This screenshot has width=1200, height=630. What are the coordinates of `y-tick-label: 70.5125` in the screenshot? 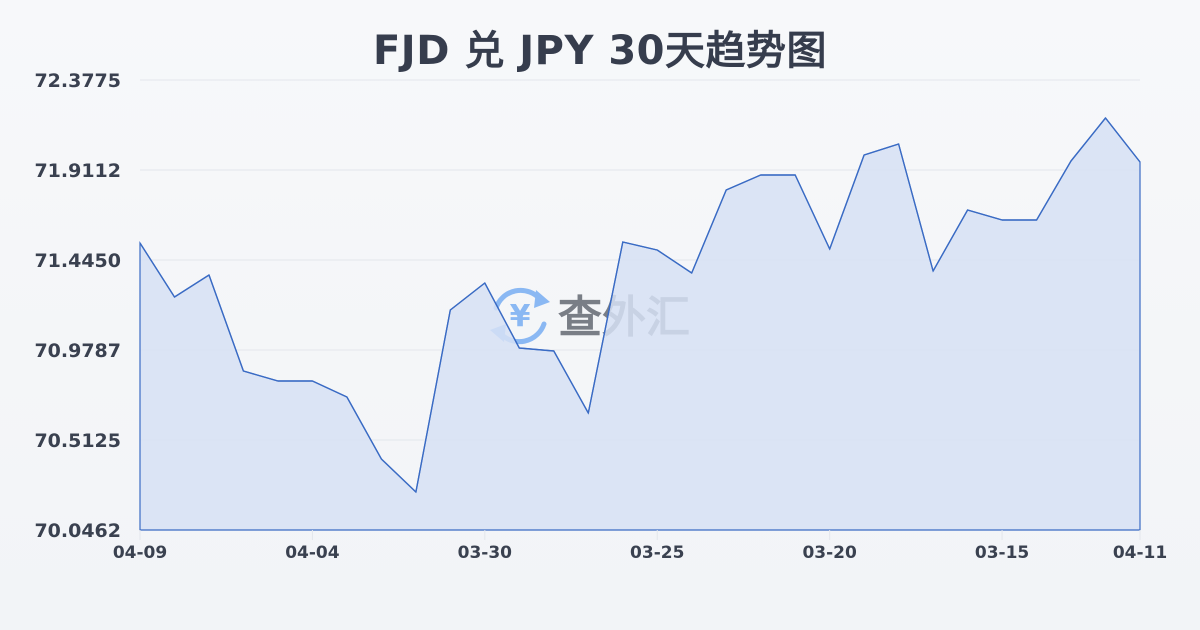 It's located at (77, 441).